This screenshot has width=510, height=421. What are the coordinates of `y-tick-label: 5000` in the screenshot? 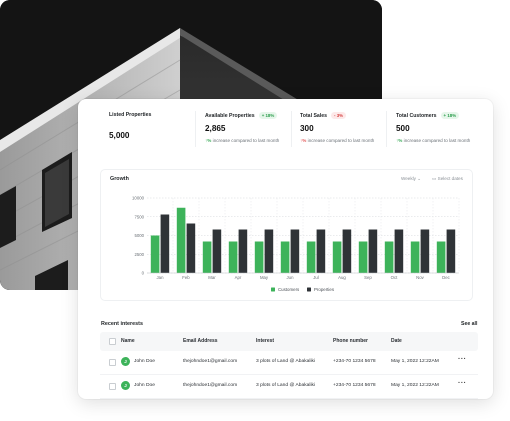 It's located at (139, 235).